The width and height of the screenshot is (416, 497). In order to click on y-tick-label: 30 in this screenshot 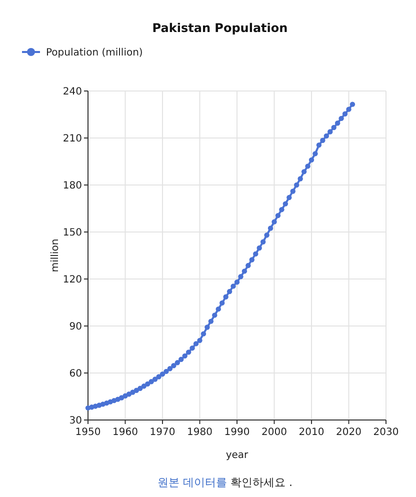, I will do `click(75, 421)`.